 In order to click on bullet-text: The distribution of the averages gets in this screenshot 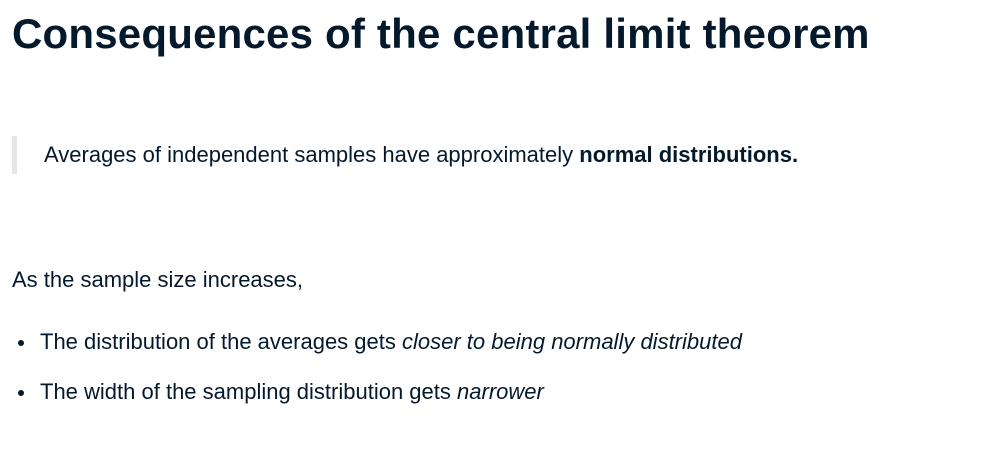, I will do `click(221, 341)`.